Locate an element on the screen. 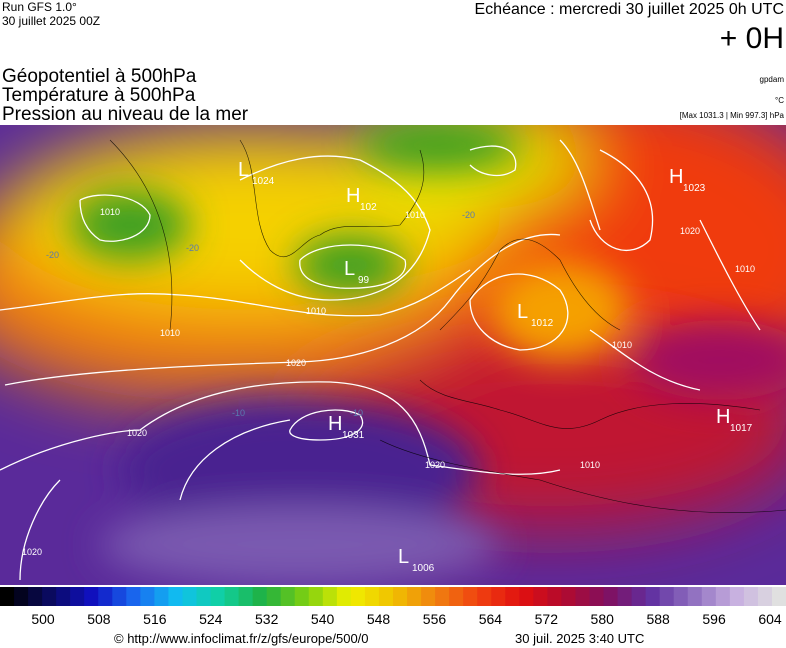  unit: [Max 1031.3 | Min 997.3] hPa is located at coordinates (732, 115).